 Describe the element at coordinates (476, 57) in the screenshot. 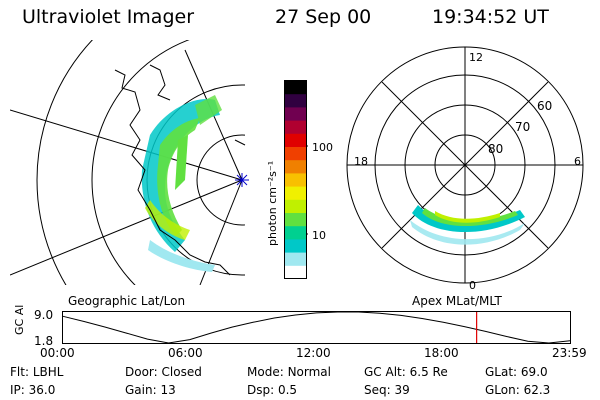

I see `mlt-label-12: 12` at that location.